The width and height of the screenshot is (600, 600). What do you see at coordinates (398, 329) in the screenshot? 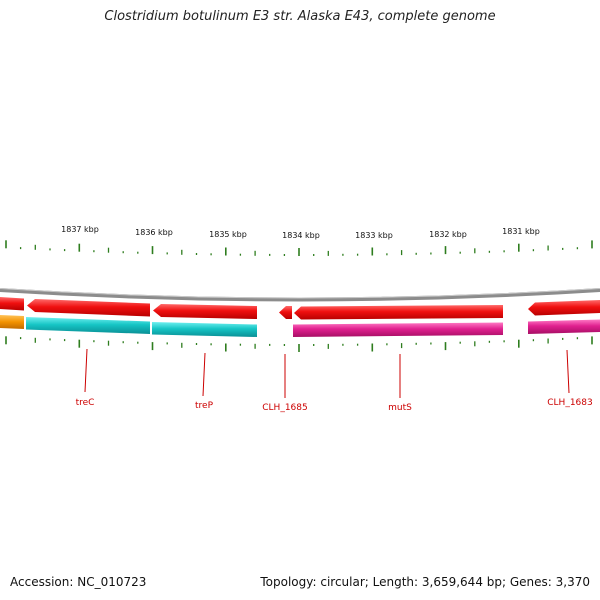
I see `magenta-feature-muts` at bounding box center [398, 329].